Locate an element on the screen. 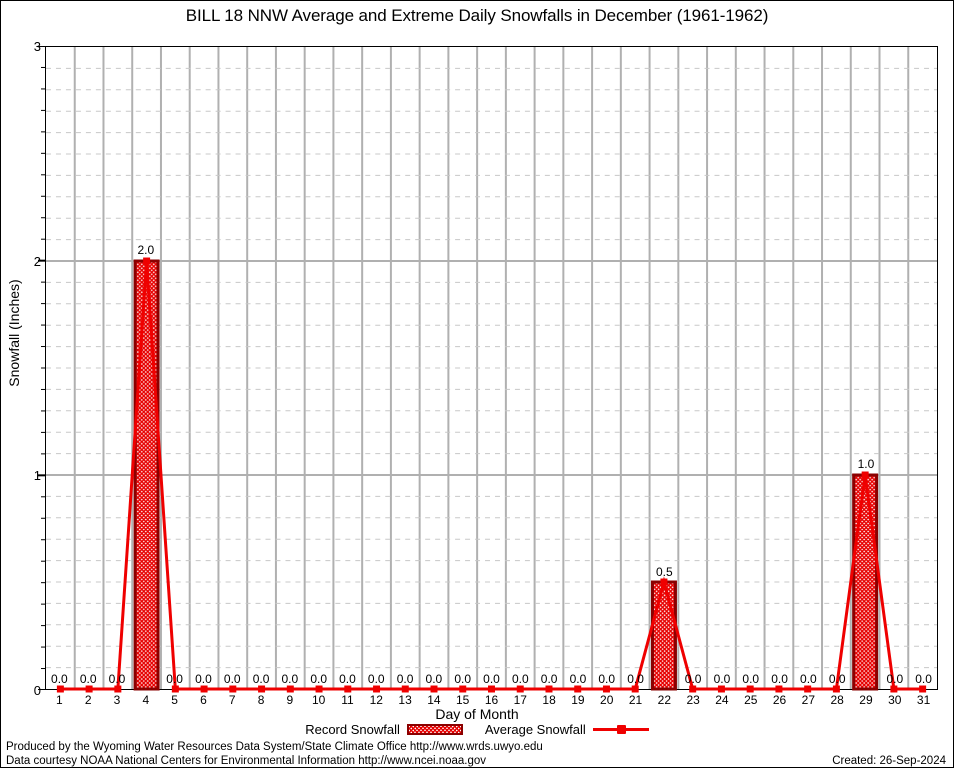  x-tick-label: 25 is located at coordinates (751, 700).